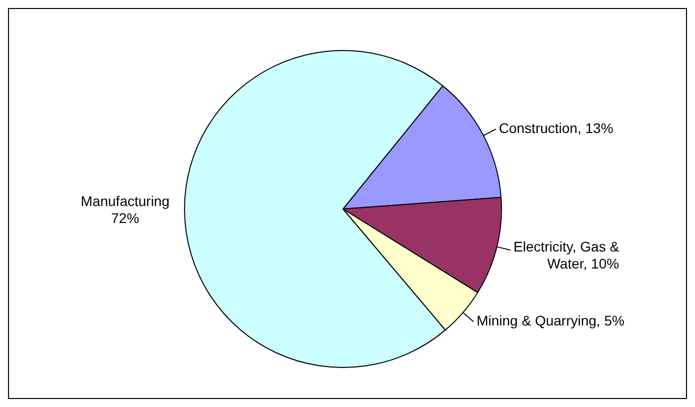 The image size is (695, 407). I want to click on slice-label: Electricity, Gas & Water, 10%, so click(567, 255).